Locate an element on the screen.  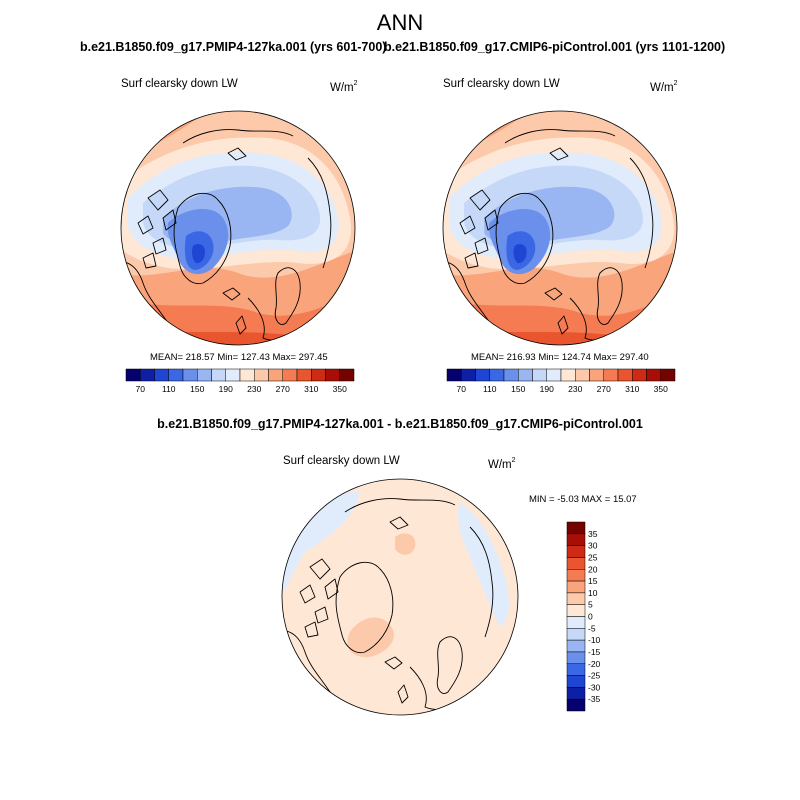
difference-variable-label: Surf clearsky down LW is located at coordinates (341, 461).